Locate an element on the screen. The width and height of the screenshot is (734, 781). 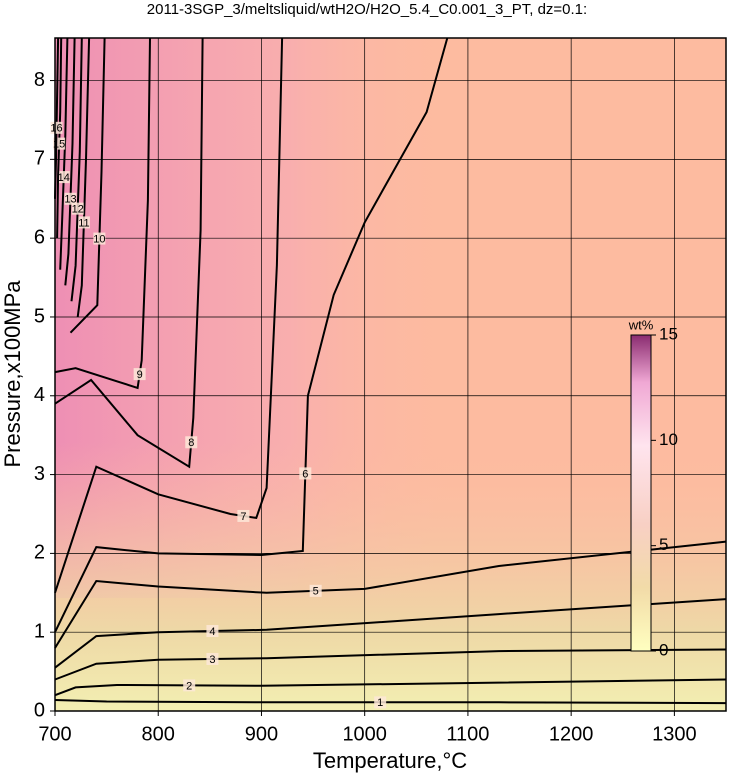
colorbar-tick-label: 5 is located at coordinates (663, 544).